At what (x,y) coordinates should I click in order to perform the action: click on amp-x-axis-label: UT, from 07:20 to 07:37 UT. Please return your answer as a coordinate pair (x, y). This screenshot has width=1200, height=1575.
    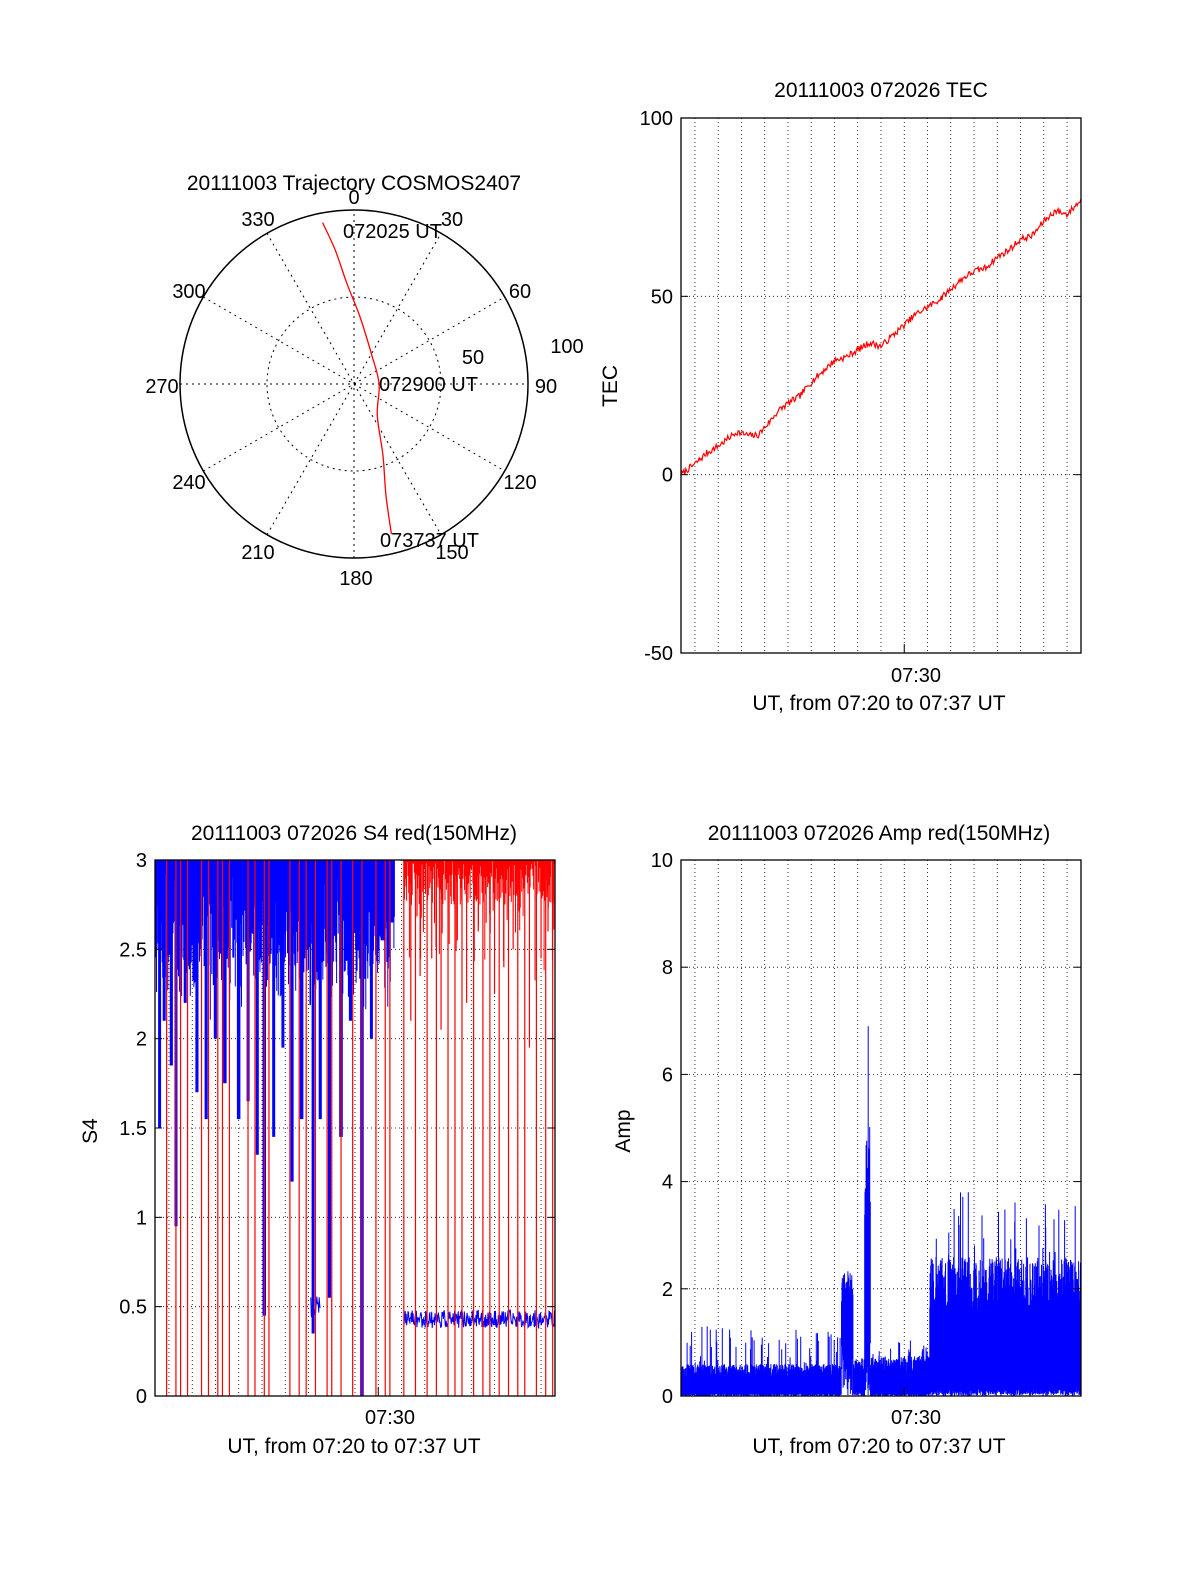
    Looking at the image, I should click on (878, 1446).